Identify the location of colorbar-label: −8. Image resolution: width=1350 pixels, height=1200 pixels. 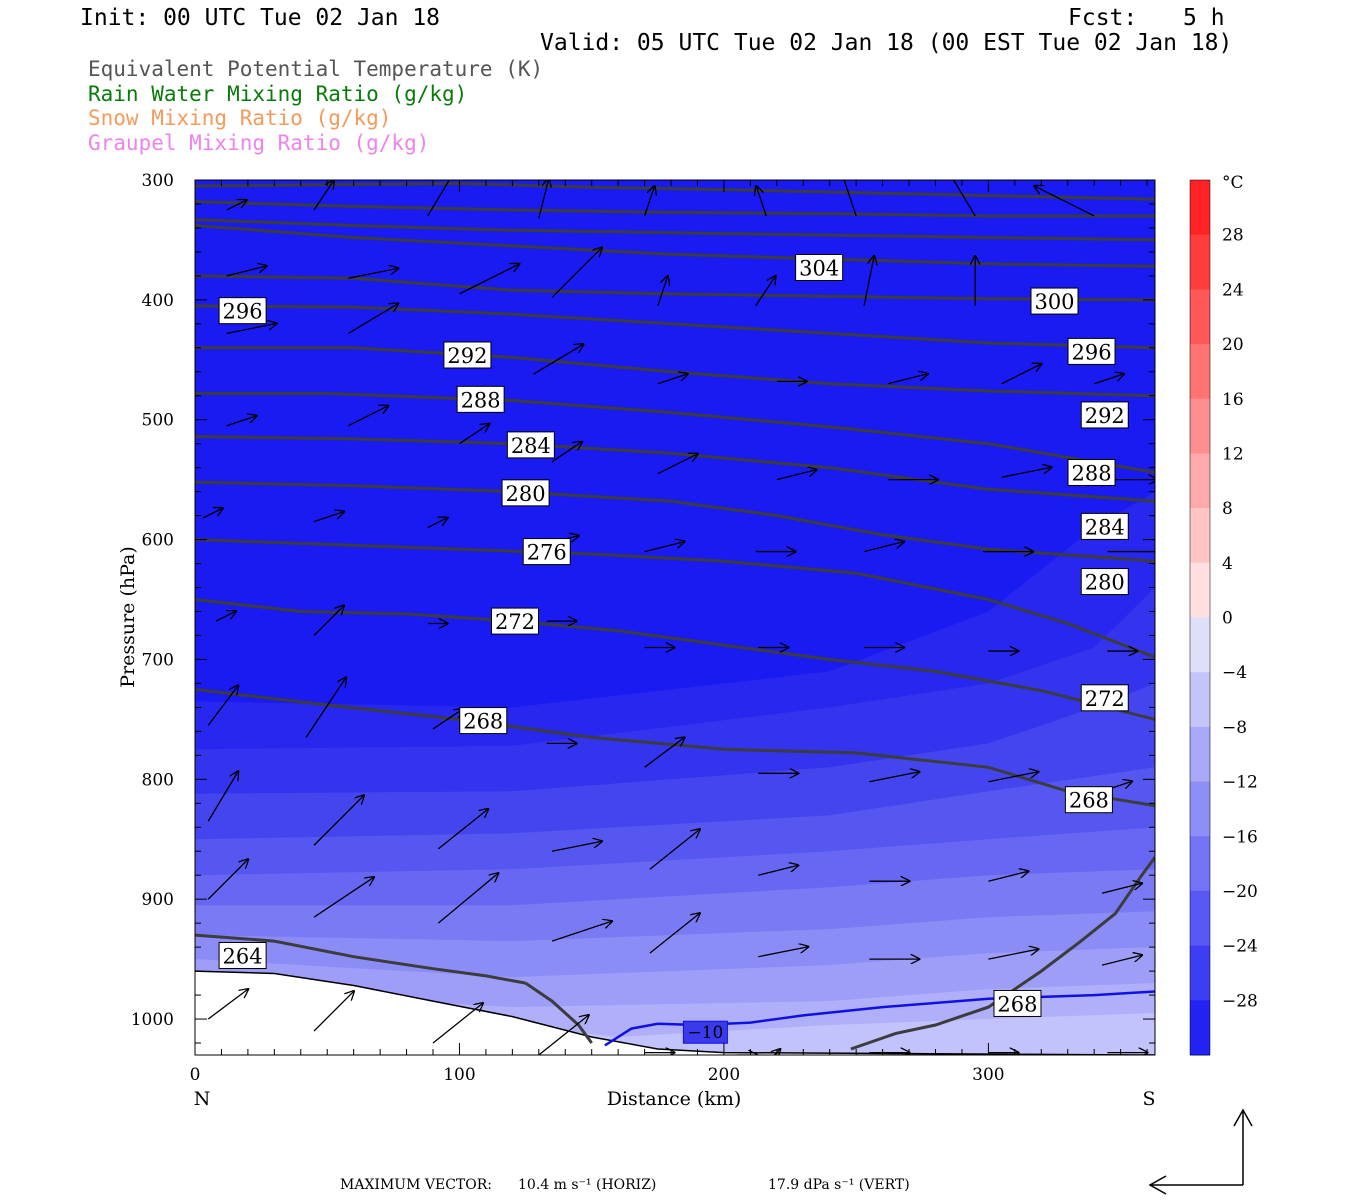
(1234, 728).